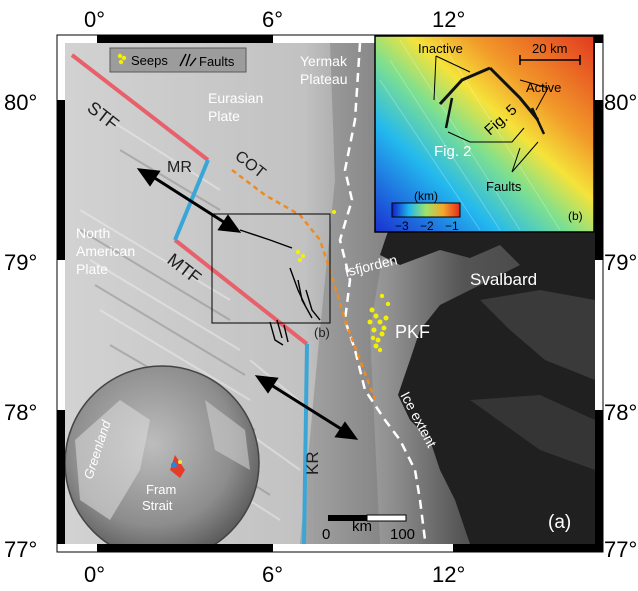 The width and height of the screenshot is (638, 591). I want to click on inset-panel-b-label: (b), so click(575, 216).